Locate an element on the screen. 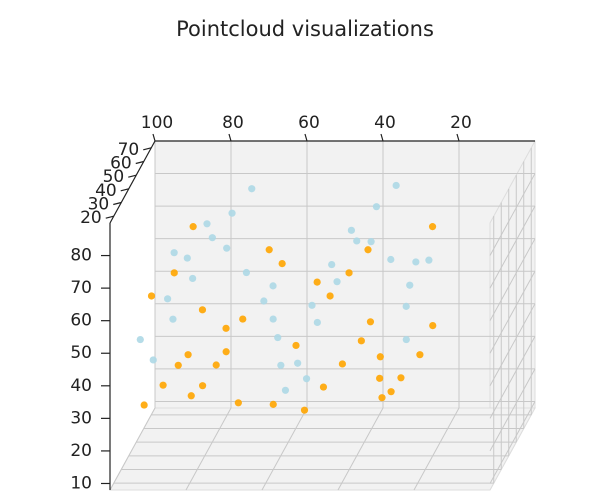  chart-title: Pointcloud visualizations is located at coordinates (305, 29).